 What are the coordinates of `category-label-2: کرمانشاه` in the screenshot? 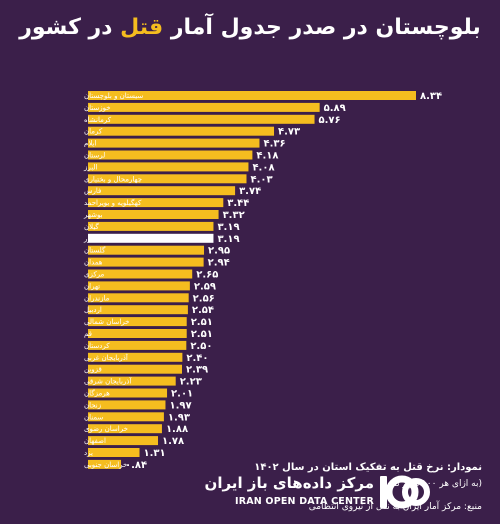 It's located at (98, 120).